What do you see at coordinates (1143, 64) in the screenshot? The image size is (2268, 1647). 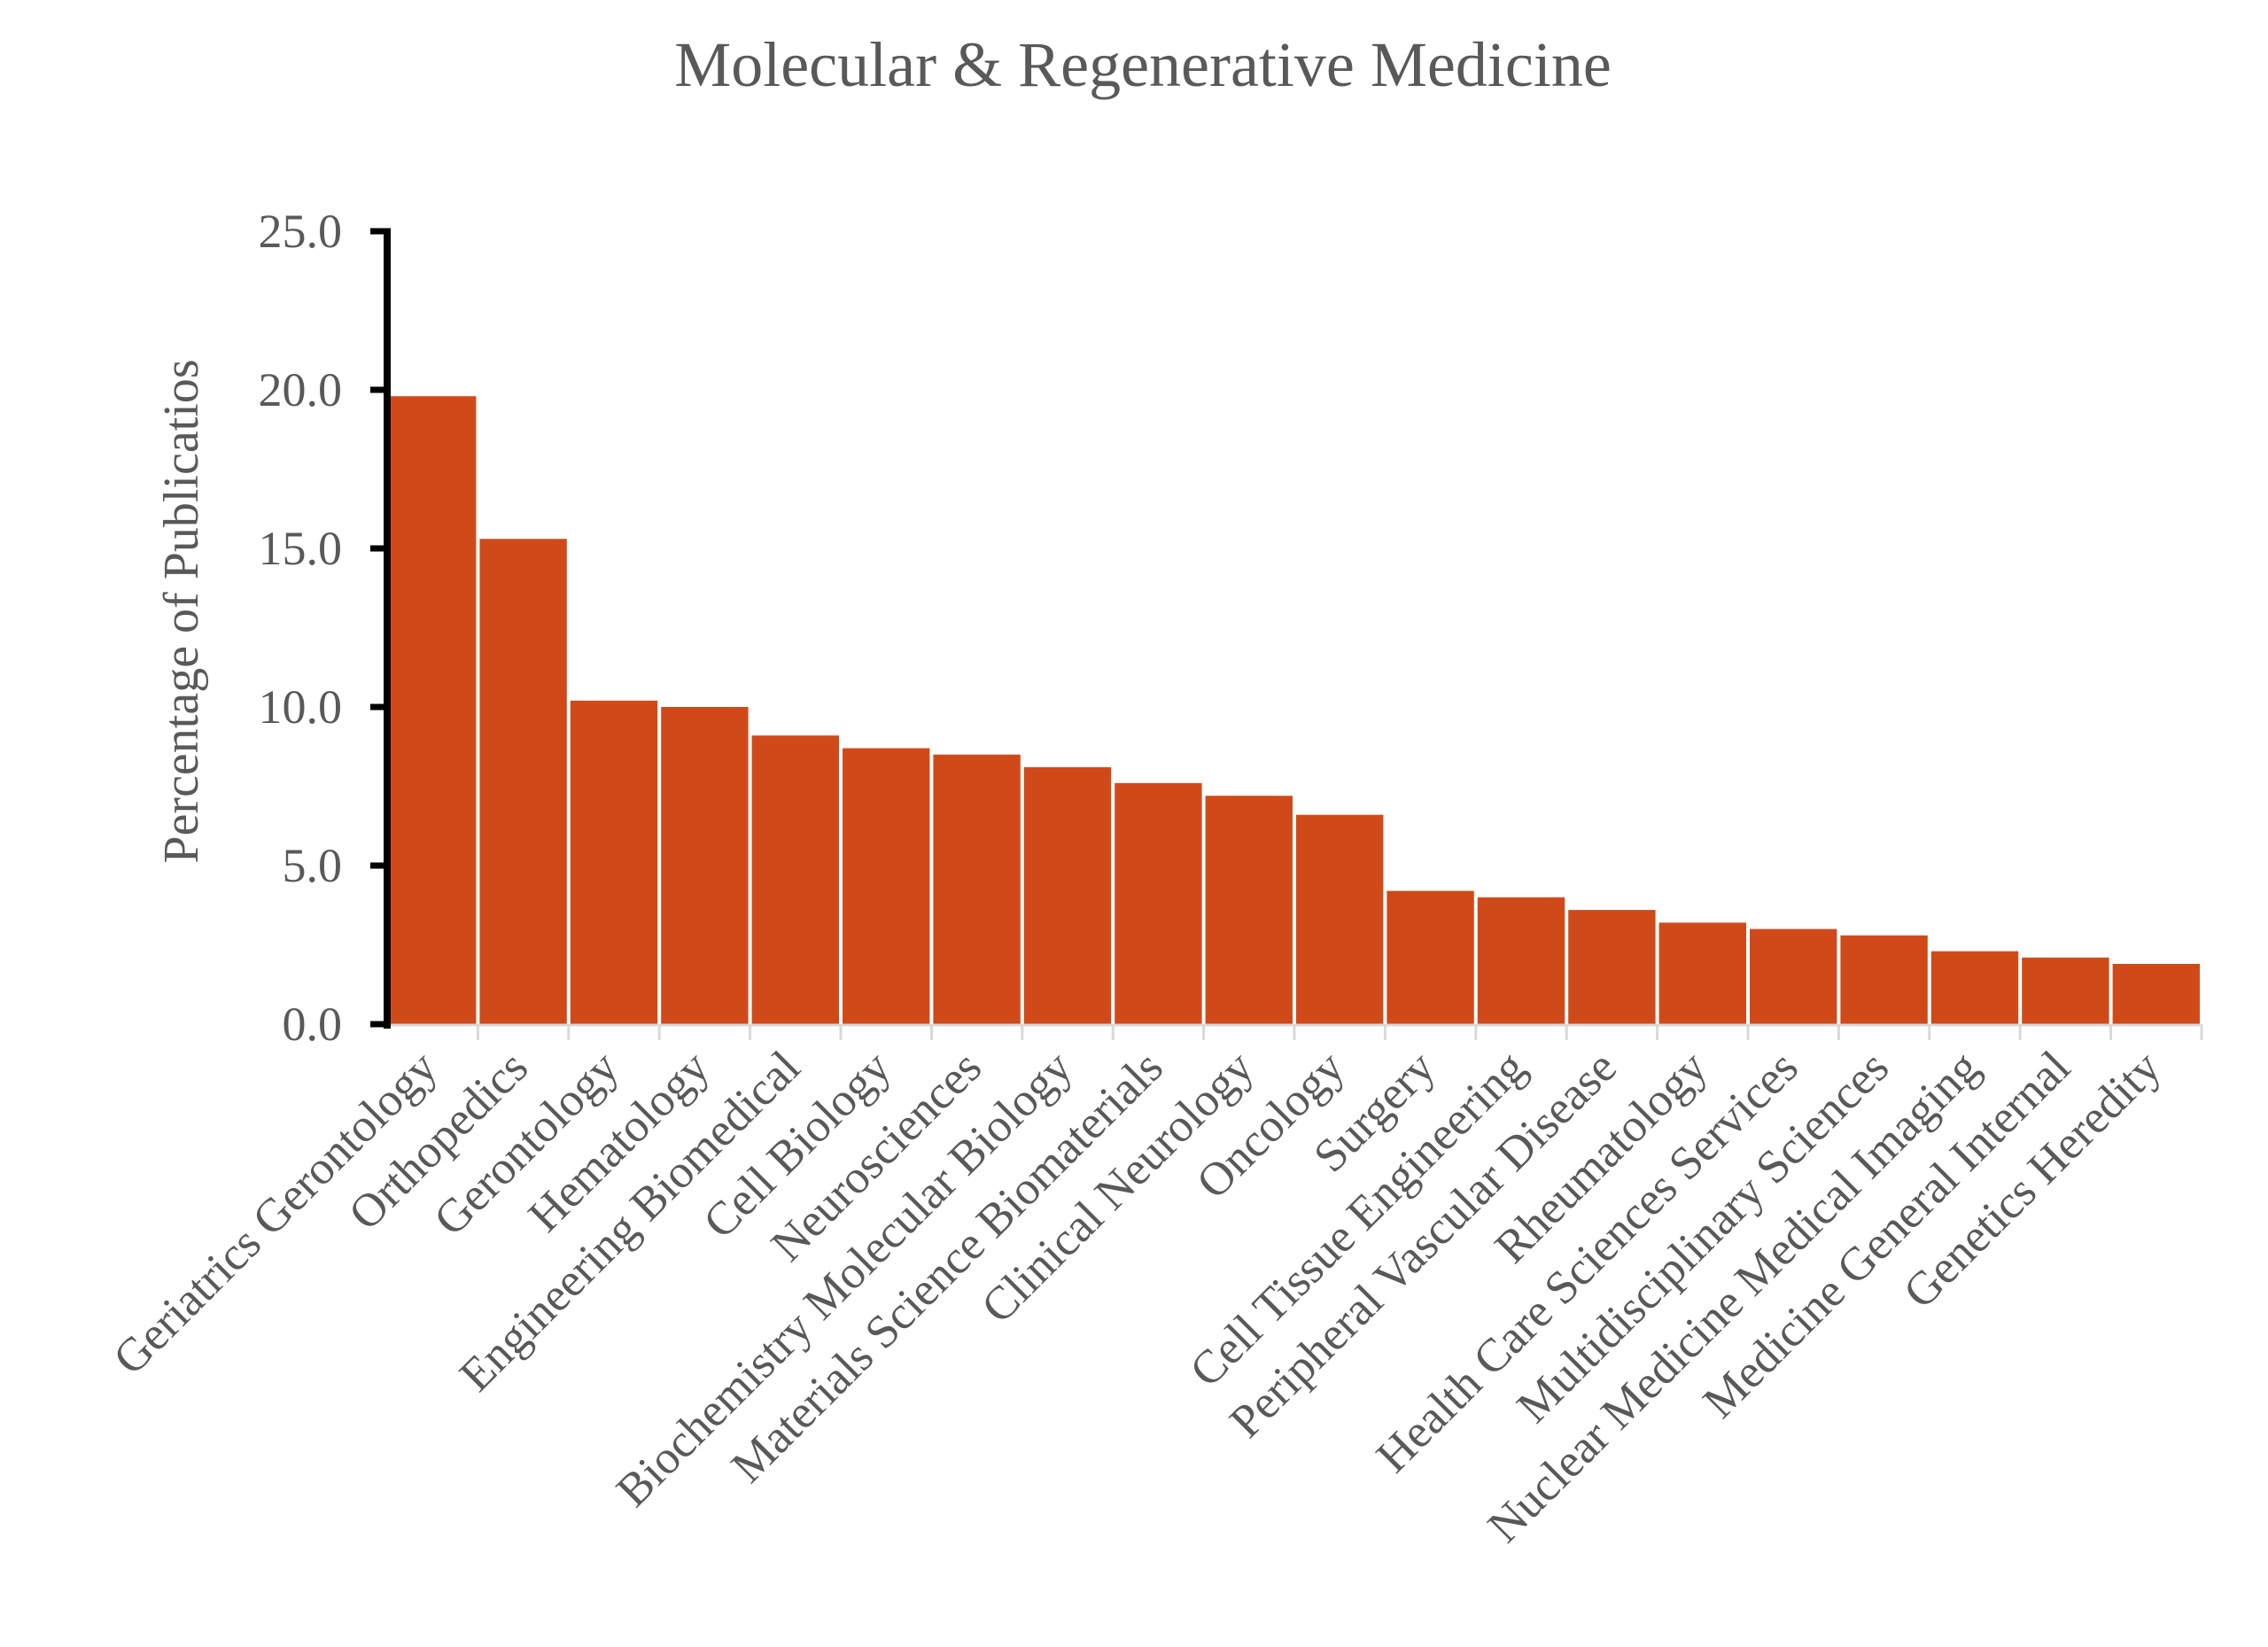 I see `chart-title: Molecular & Regenerative Medicine` at bounding box center [1143, 64].